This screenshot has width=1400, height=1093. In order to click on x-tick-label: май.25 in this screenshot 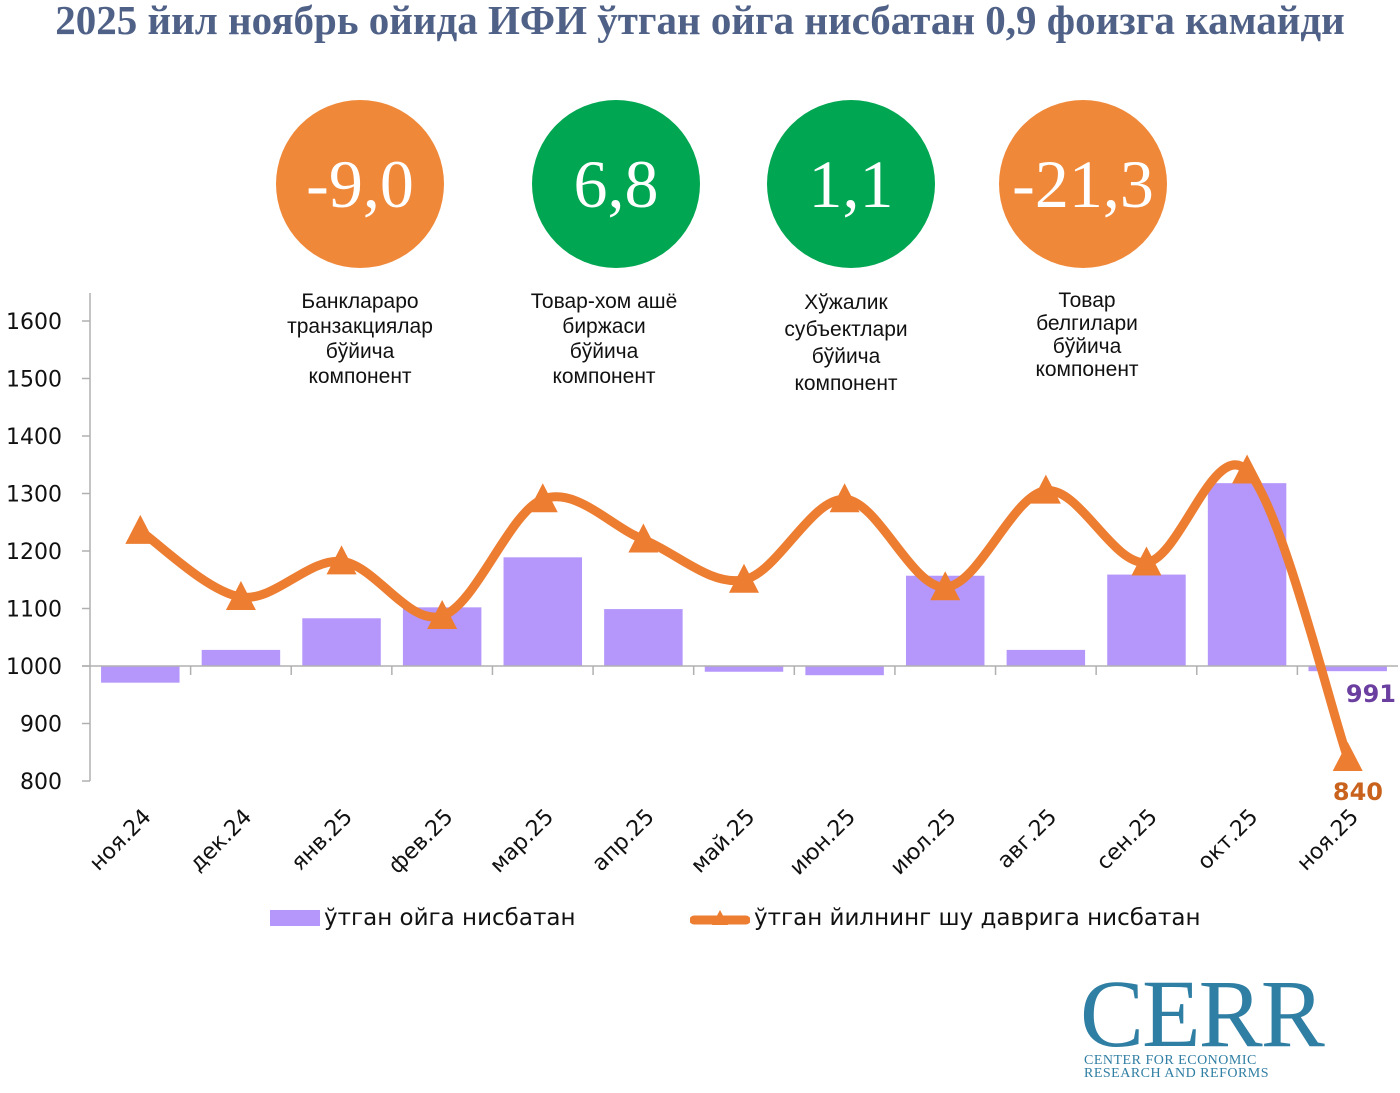, I will do `click(723, 842)`.